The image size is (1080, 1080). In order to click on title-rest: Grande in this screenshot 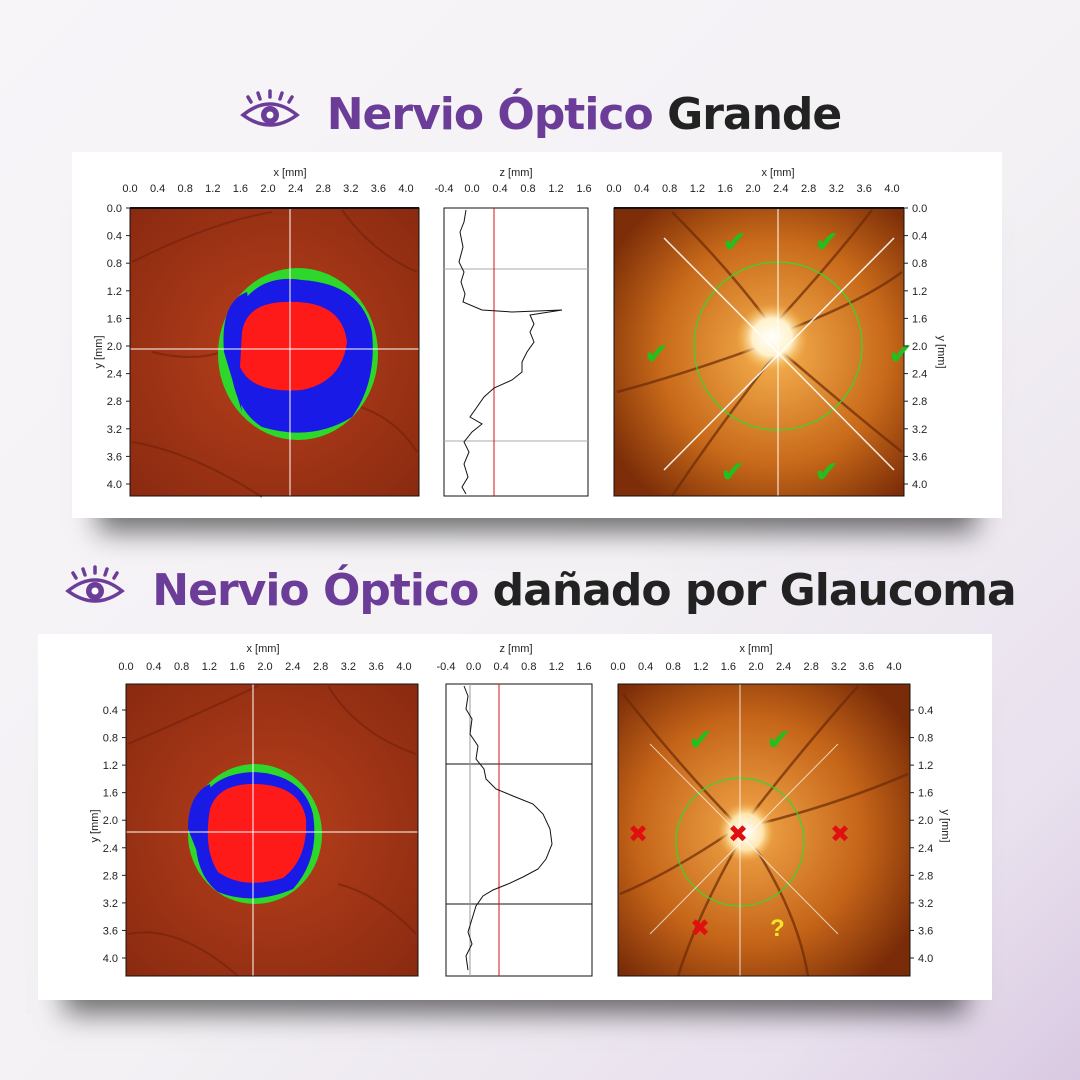, I will do `click(754, 114)`.